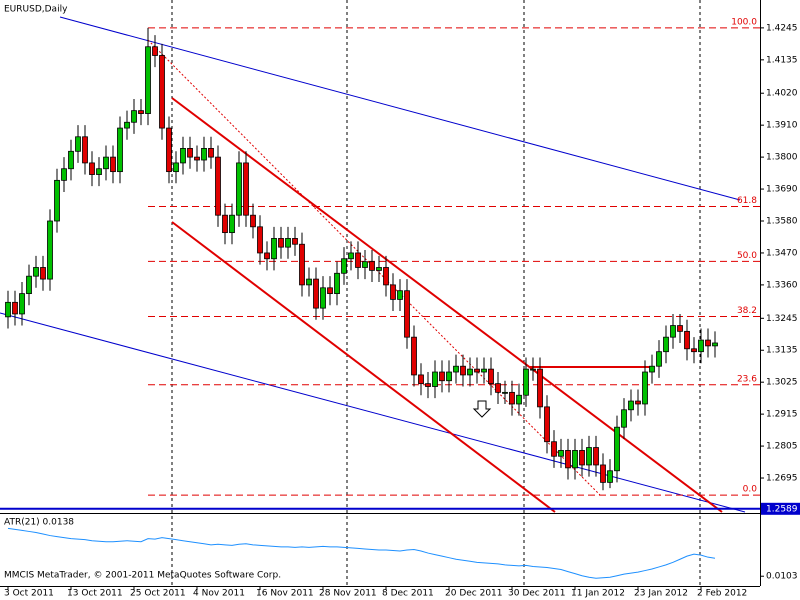 The width and height of the screenshot is (800, 600). I want to click on x-tick-label: 16 Nov 2011, so click(285, 594).